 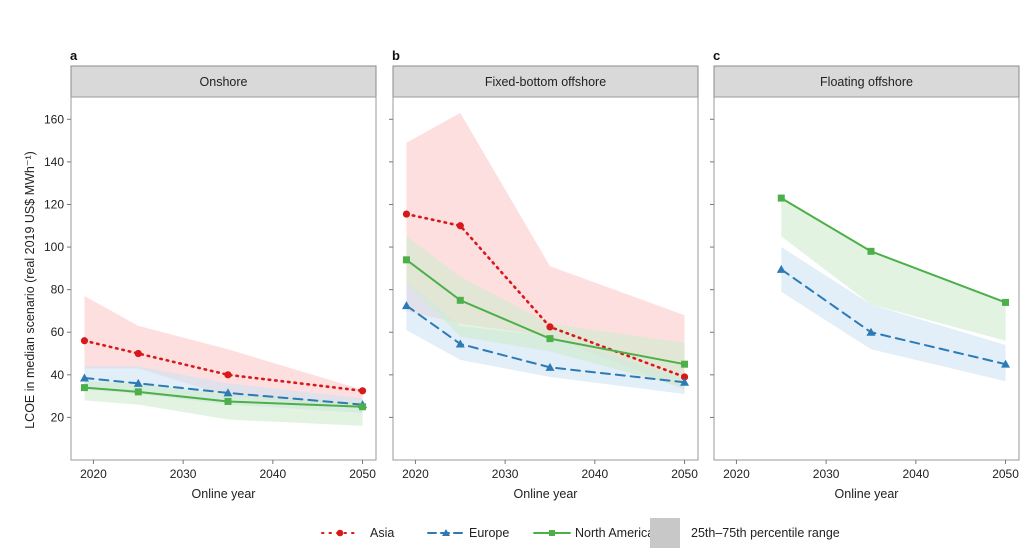 I want to click on legend-item-asia: Asia, so click(x=357, y=533).